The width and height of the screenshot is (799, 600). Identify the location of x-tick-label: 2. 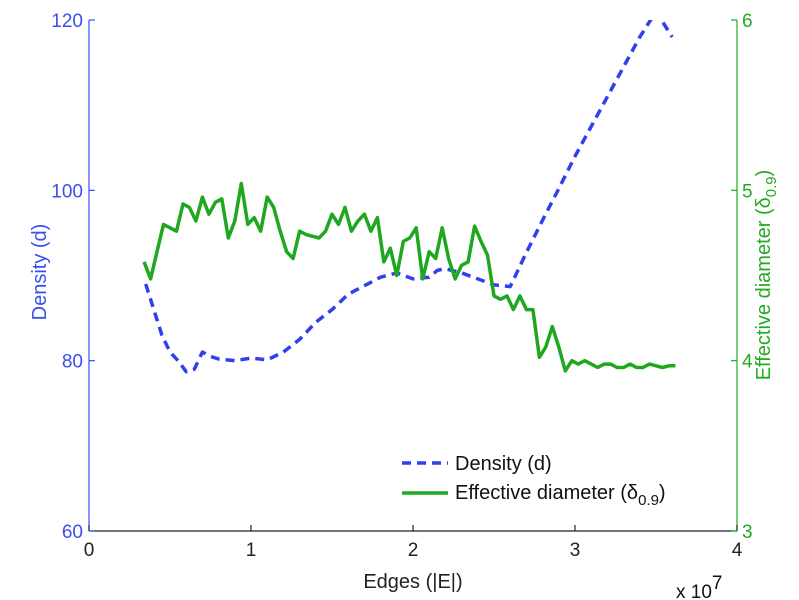
(413, 550).